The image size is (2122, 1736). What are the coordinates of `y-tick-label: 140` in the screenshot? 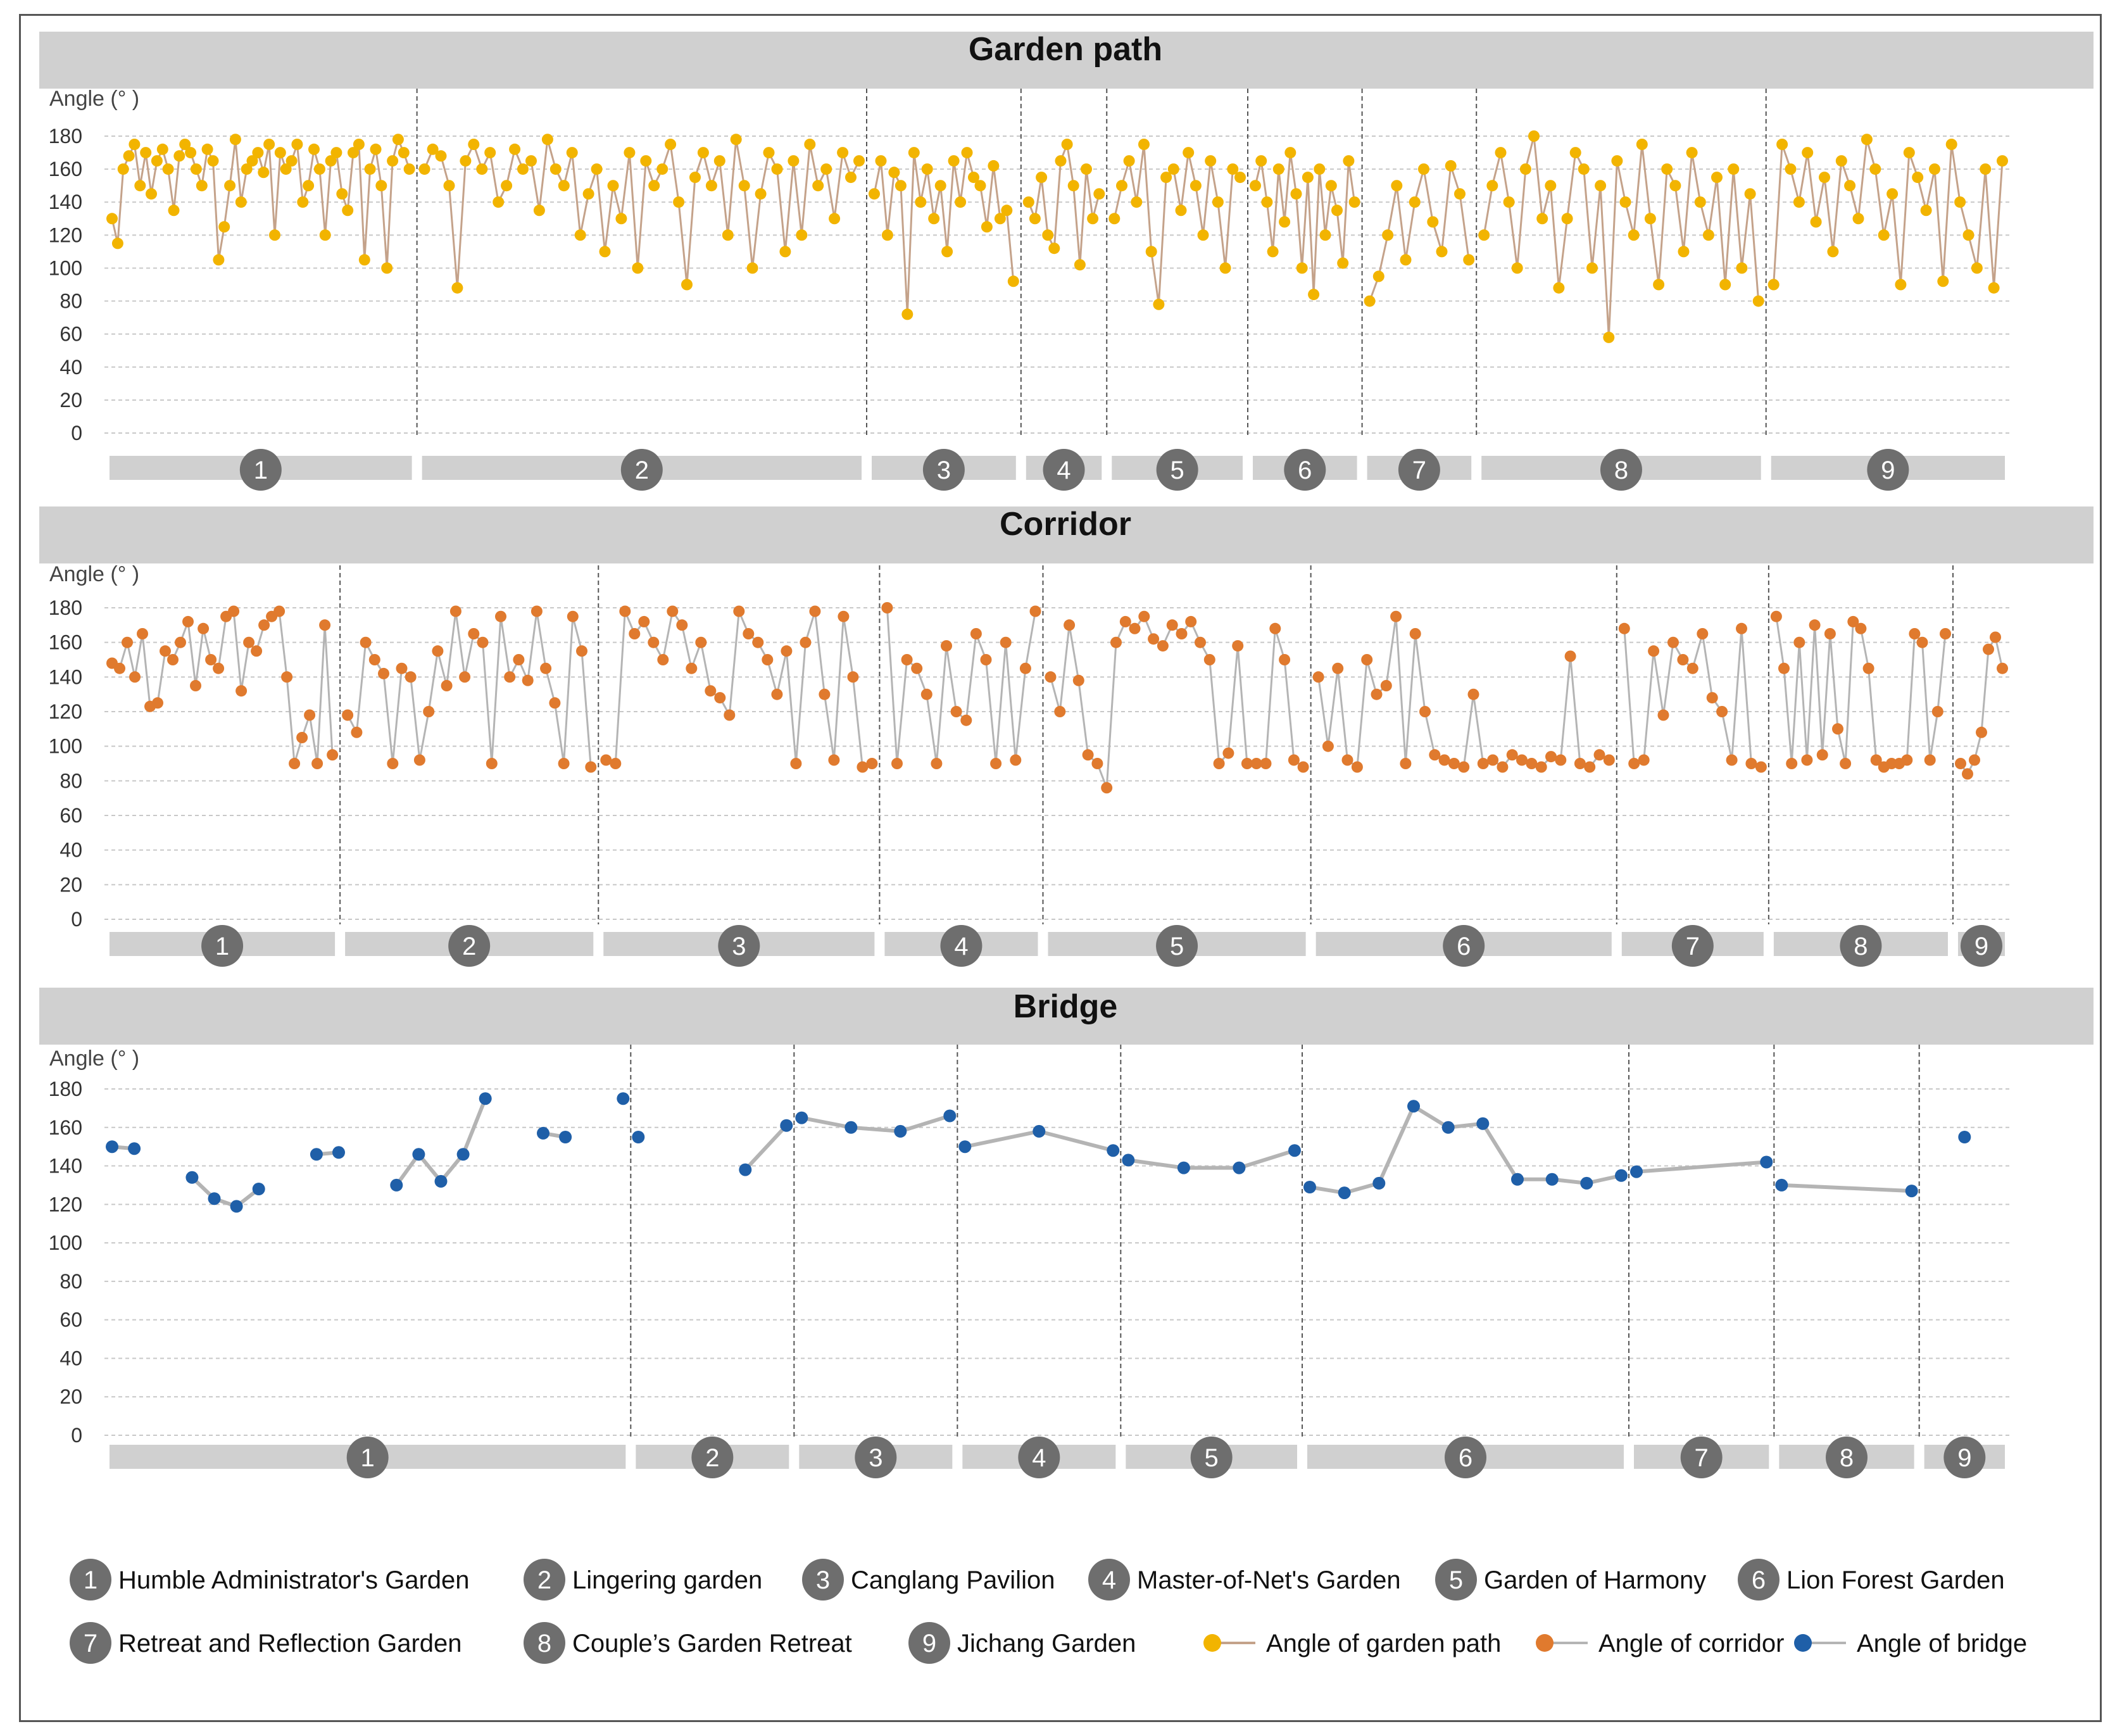 It's located at (65, 202).